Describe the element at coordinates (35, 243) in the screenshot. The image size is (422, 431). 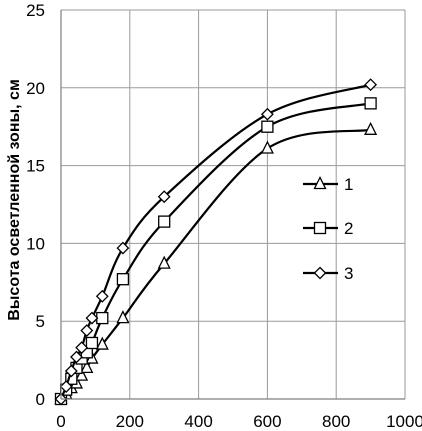
I see `y-tick-label: 10` at that location.